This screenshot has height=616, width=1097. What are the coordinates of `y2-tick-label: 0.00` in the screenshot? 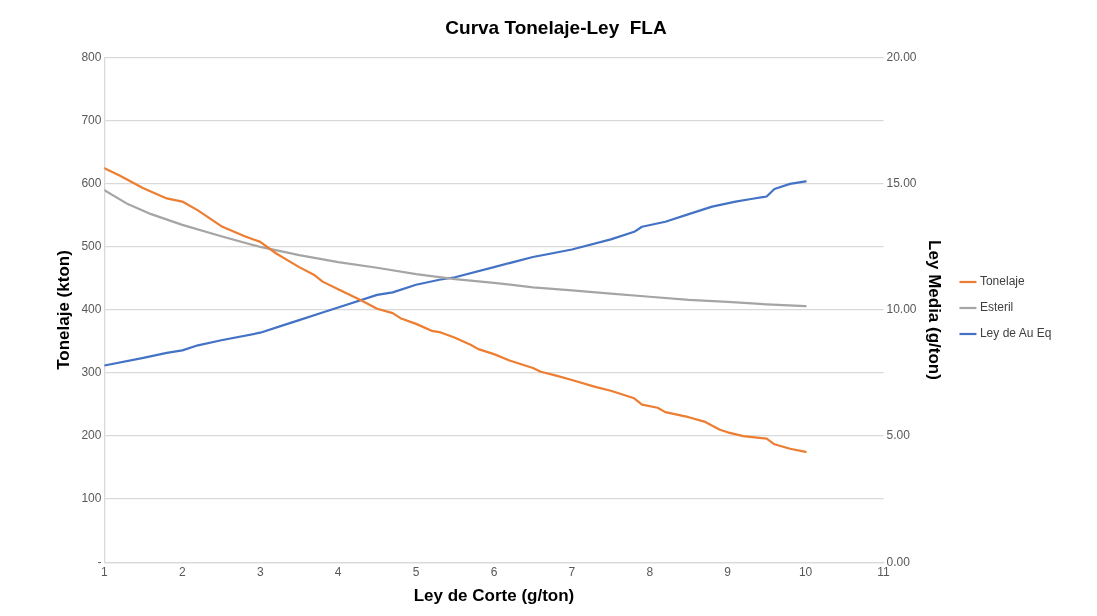 It's located at (898, 561).